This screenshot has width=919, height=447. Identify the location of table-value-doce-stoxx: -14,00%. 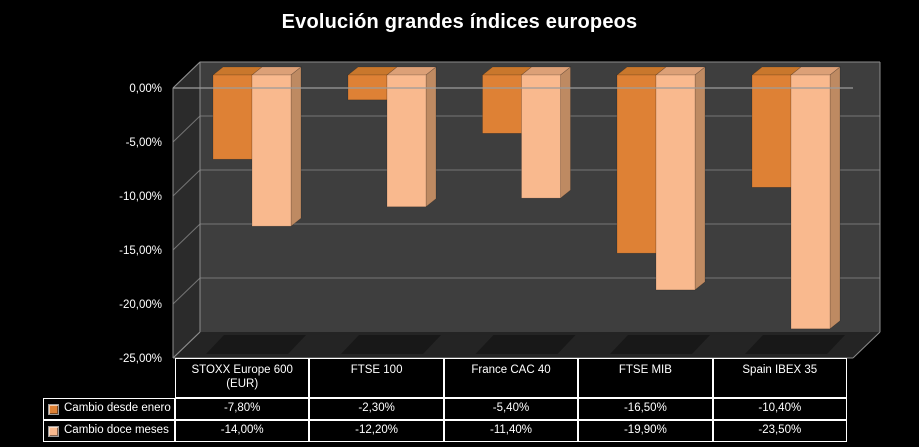
(242, 431).